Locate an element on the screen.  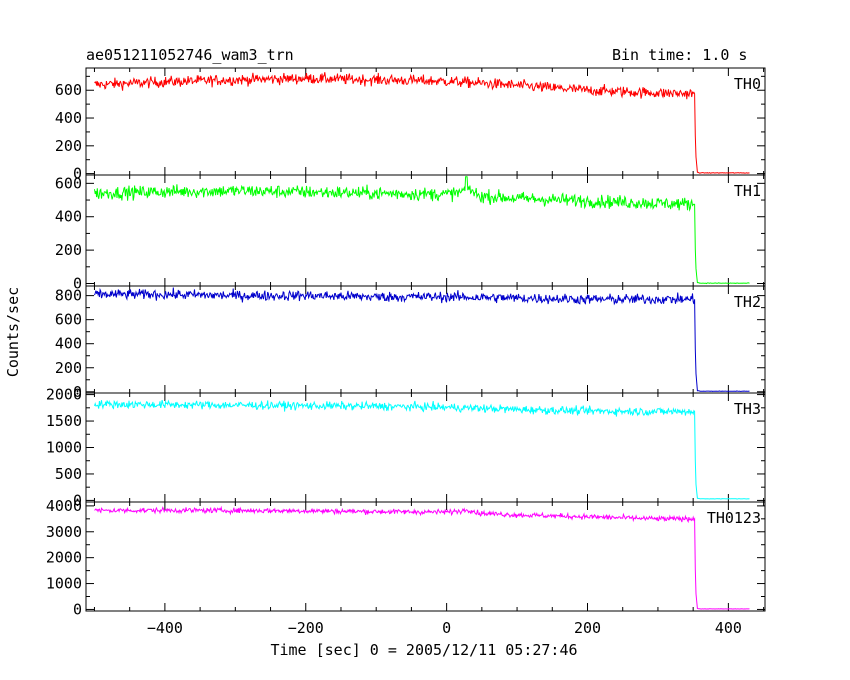
panel-label: TH0123 is located at coordinates (734, 518).